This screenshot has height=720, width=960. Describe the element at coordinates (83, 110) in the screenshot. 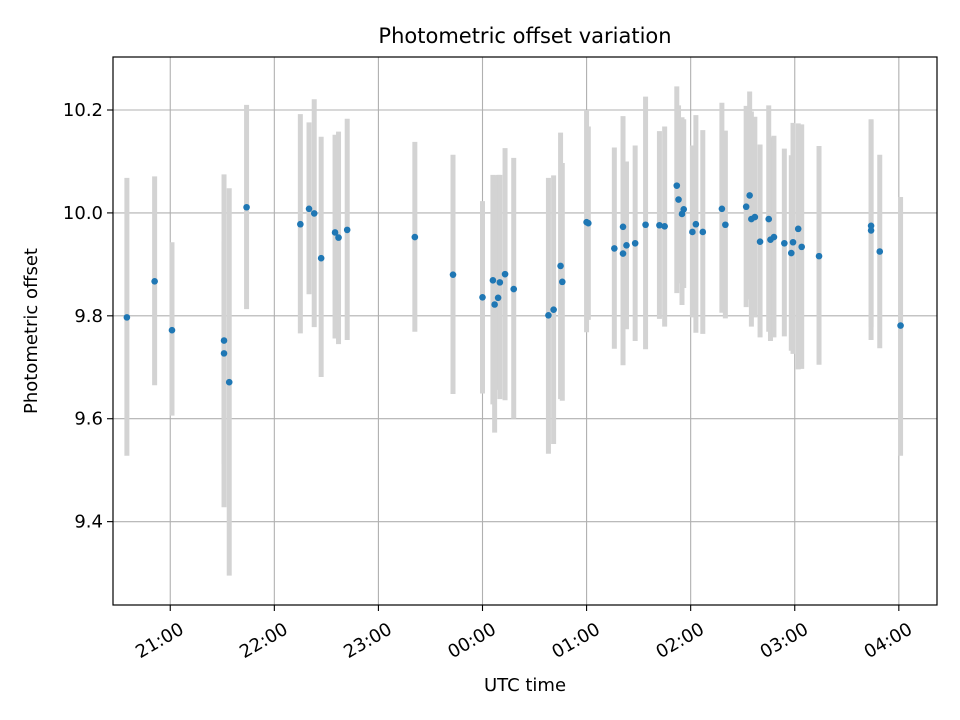

I see `y-tick-label: 10.2` at that location.